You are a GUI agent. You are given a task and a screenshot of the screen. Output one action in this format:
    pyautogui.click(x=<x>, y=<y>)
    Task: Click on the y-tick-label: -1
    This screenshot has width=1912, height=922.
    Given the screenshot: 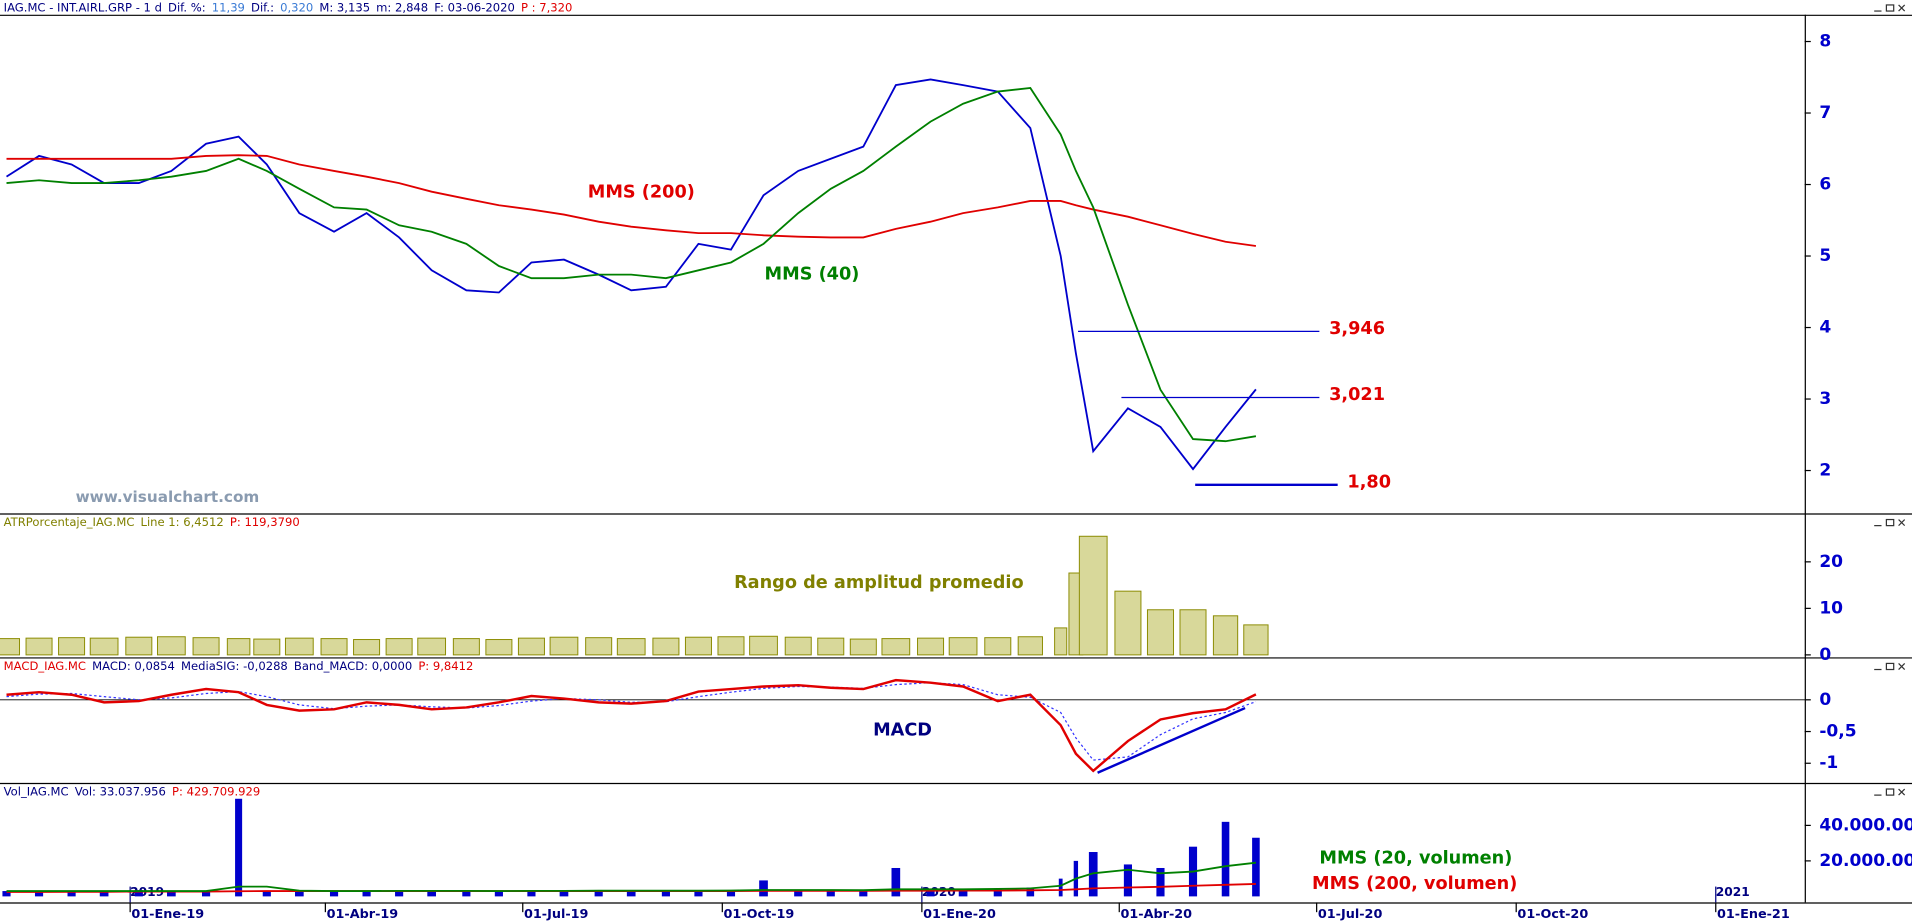 What is the action you would take?
    pyautogui.click(x=1828, y=763)
    